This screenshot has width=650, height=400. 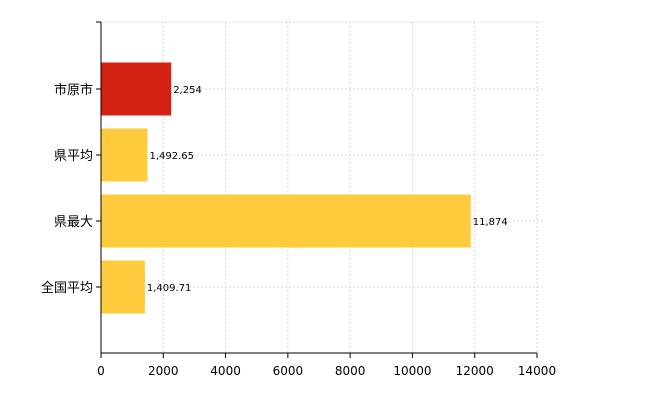 What do you see at coordinates (67, 288) in the screenshot?
I see `category-label-4: 全国平均` at bounding box center [67, 288].